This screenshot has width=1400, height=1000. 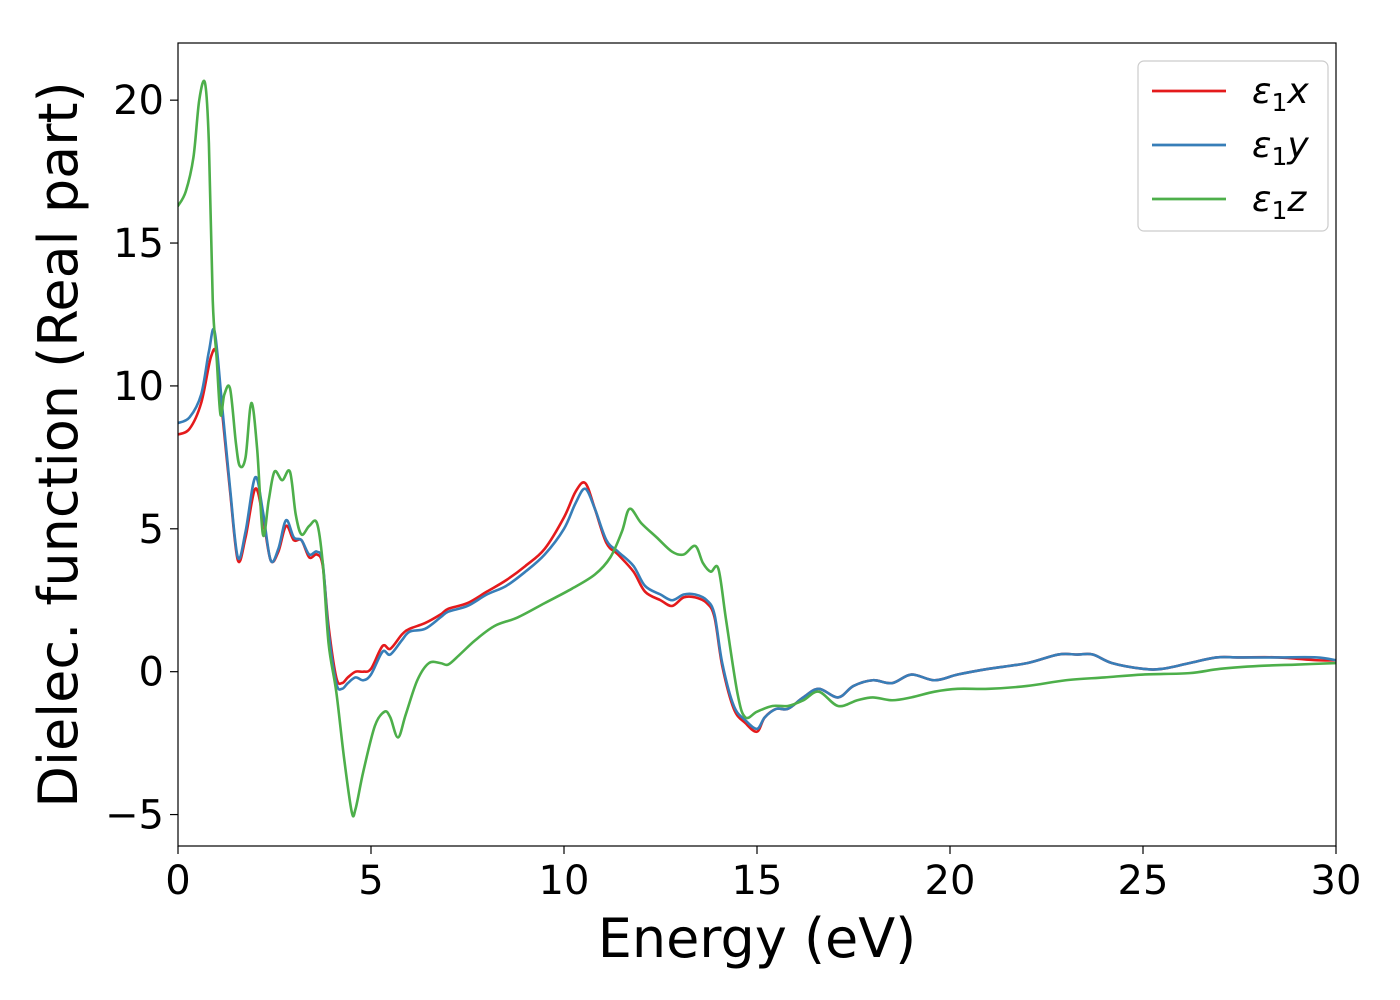 What do you see at coordinates (564, 881) in the screenshot?
I see `x-tick-label: 10` at bounding box center [564, 881].